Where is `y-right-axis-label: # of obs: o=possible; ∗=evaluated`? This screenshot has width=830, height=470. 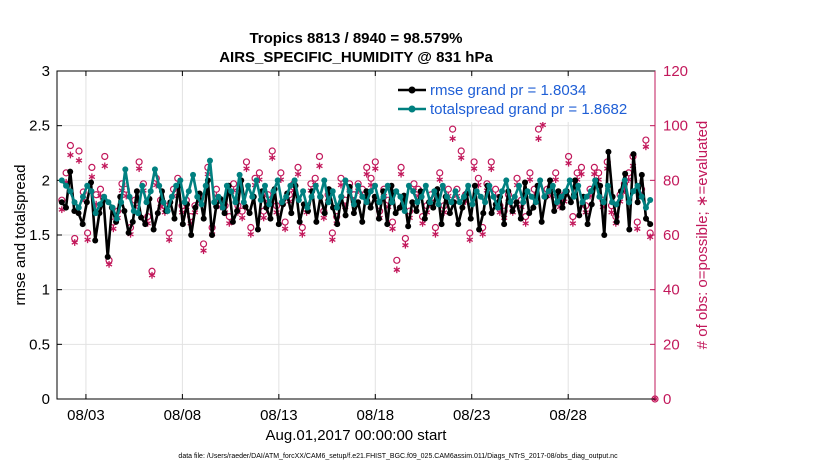
y-right-axis-label: # of obs: o=possible; ∗=evaluated is located at coordinates (702, 235).